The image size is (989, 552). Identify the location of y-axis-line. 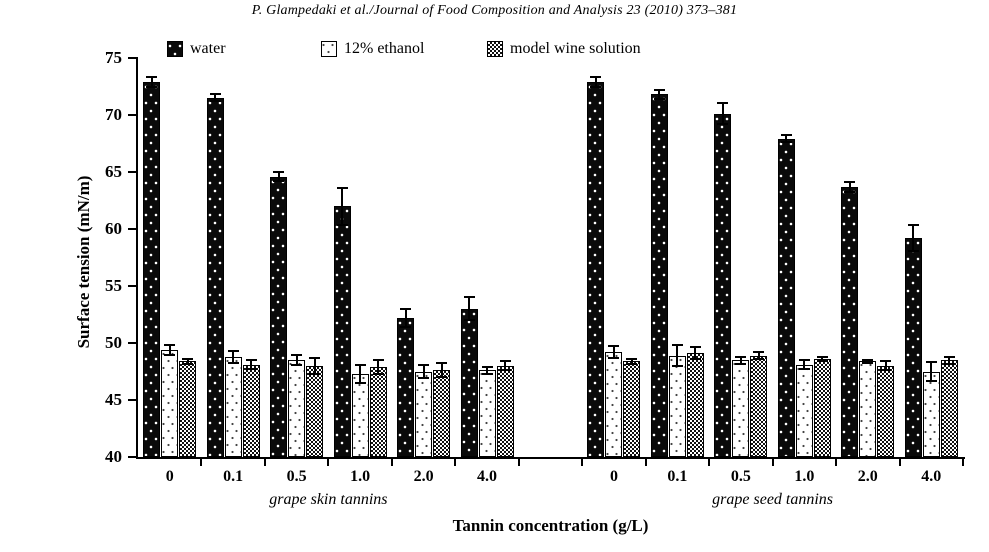
(137, 258).